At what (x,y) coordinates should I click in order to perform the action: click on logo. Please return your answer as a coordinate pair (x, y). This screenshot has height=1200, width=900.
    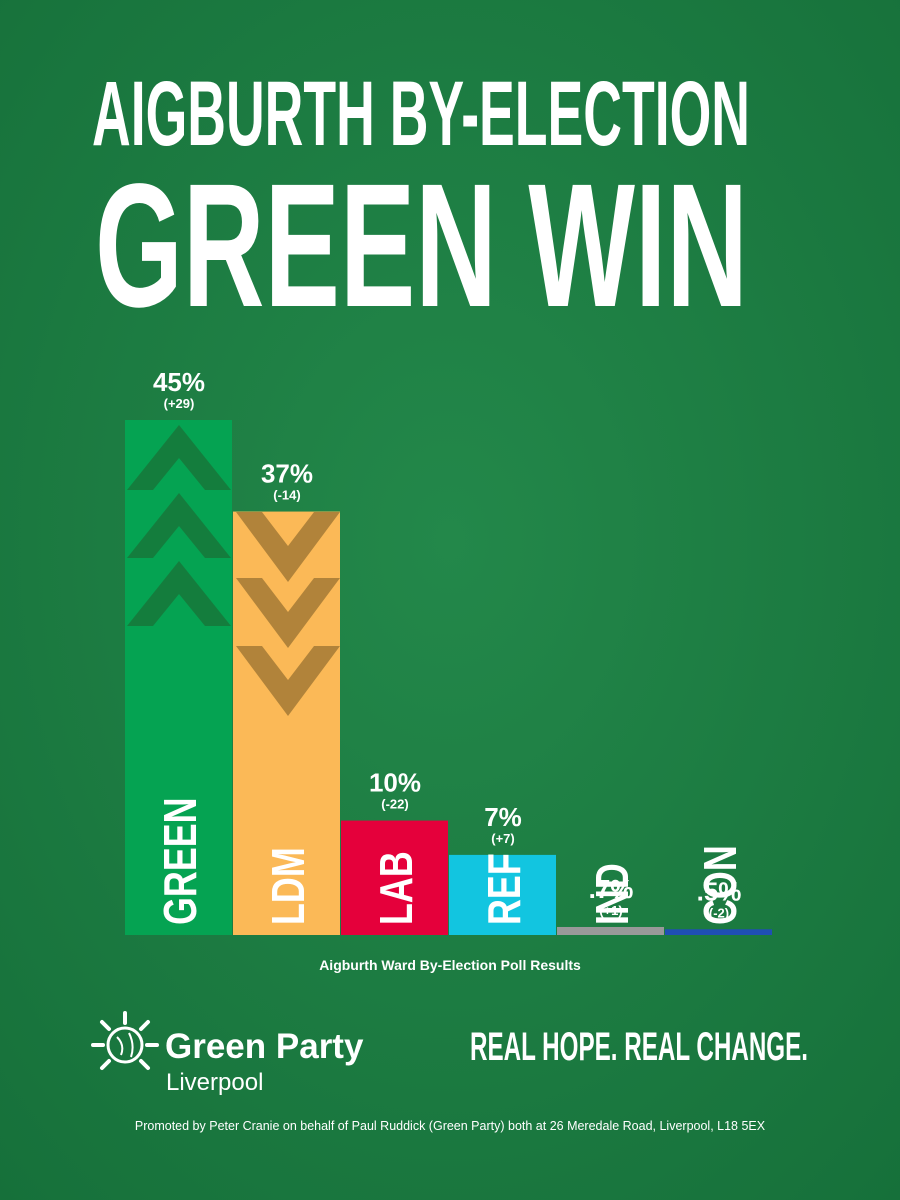
    Looking at the image, I should click on (125, 1040).